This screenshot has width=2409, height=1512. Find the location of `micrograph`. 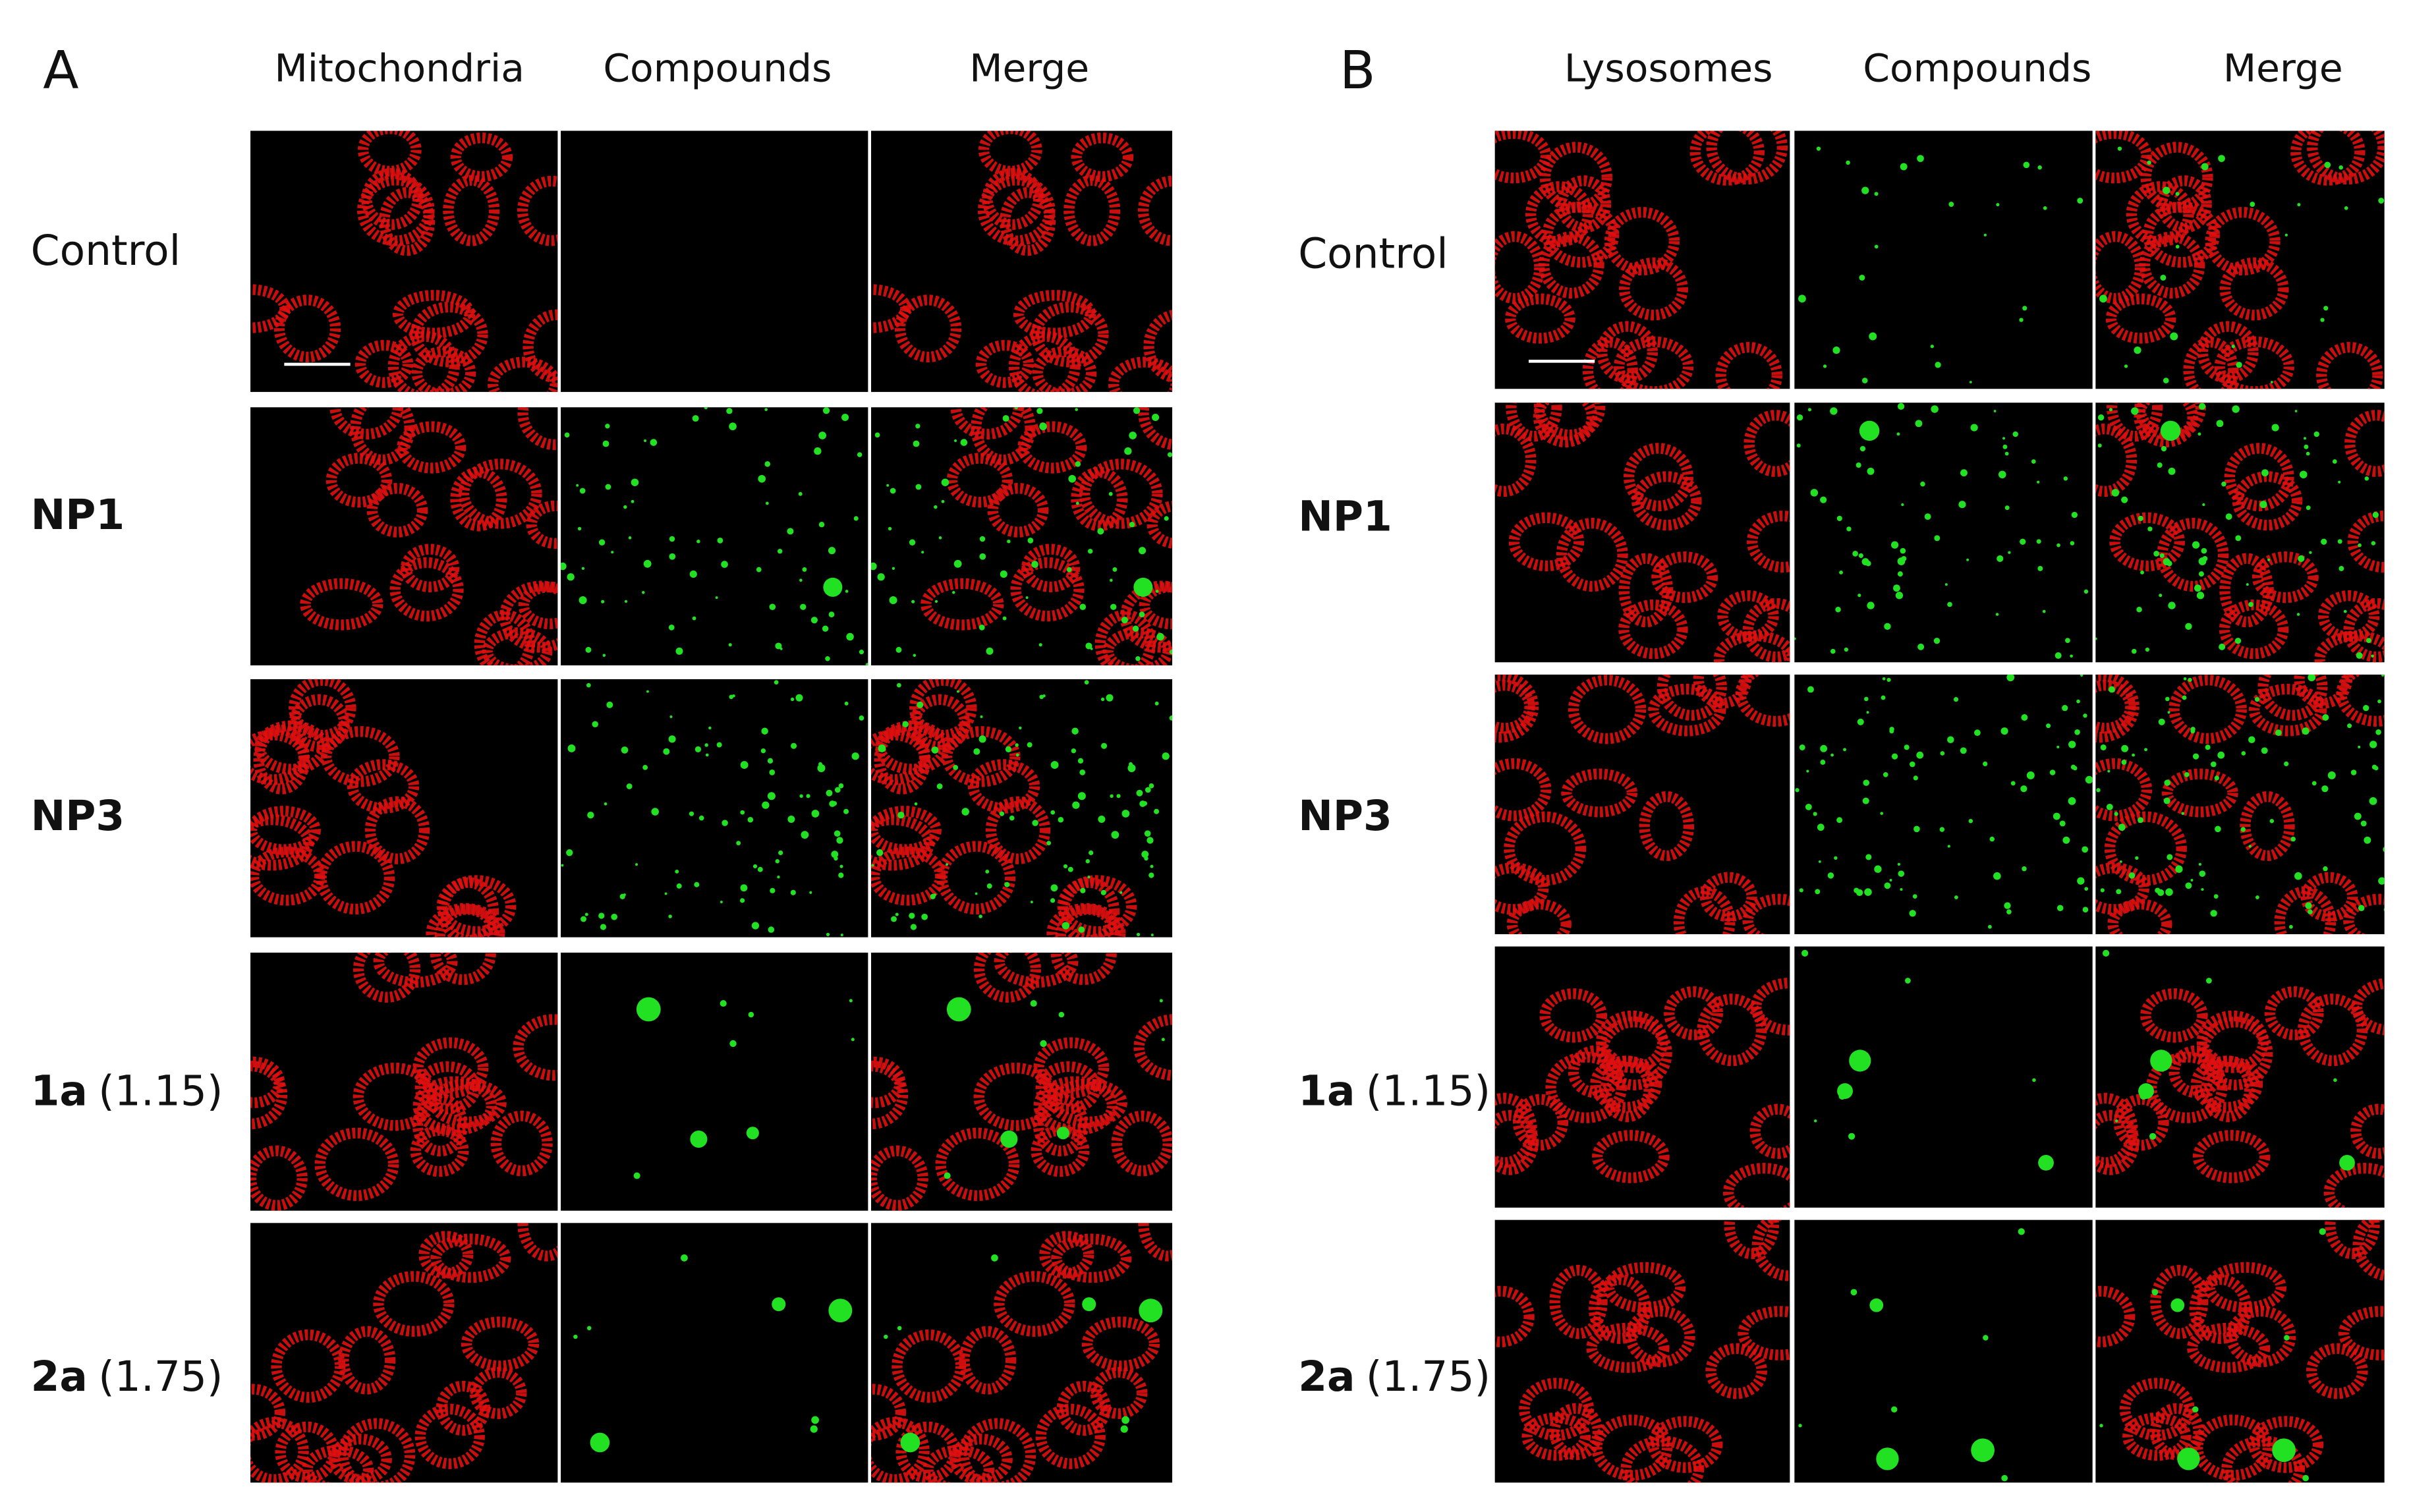

micrograph is located at coordinates (1944, 1351).